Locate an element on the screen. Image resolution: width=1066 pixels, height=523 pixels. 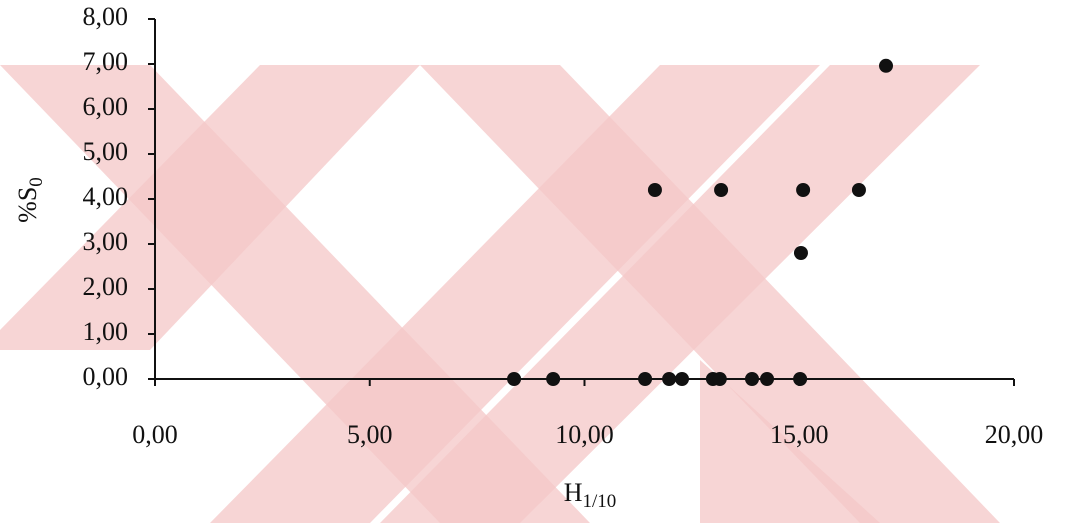
y-tick-label: 7,00 is located at coordinates (106, 61).